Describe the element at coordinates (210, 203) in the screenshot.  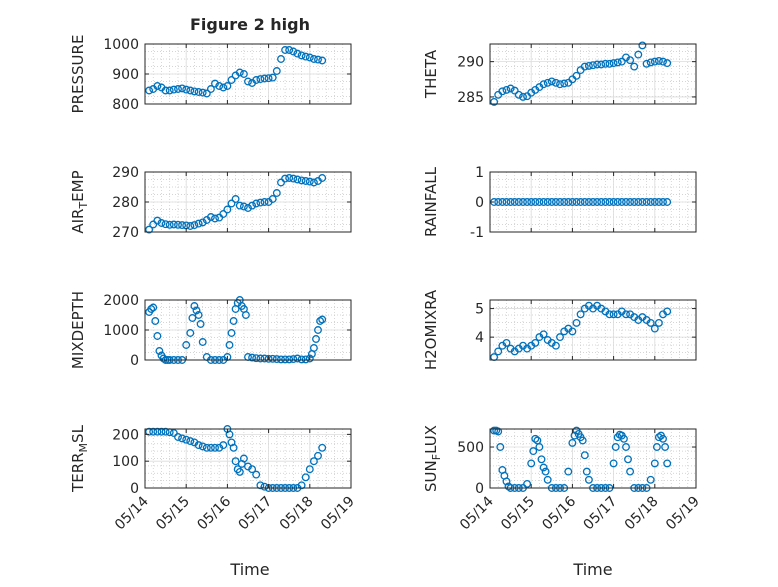
I see `panel-airtemp: 270 280 290 AIRTEMP` at that location.